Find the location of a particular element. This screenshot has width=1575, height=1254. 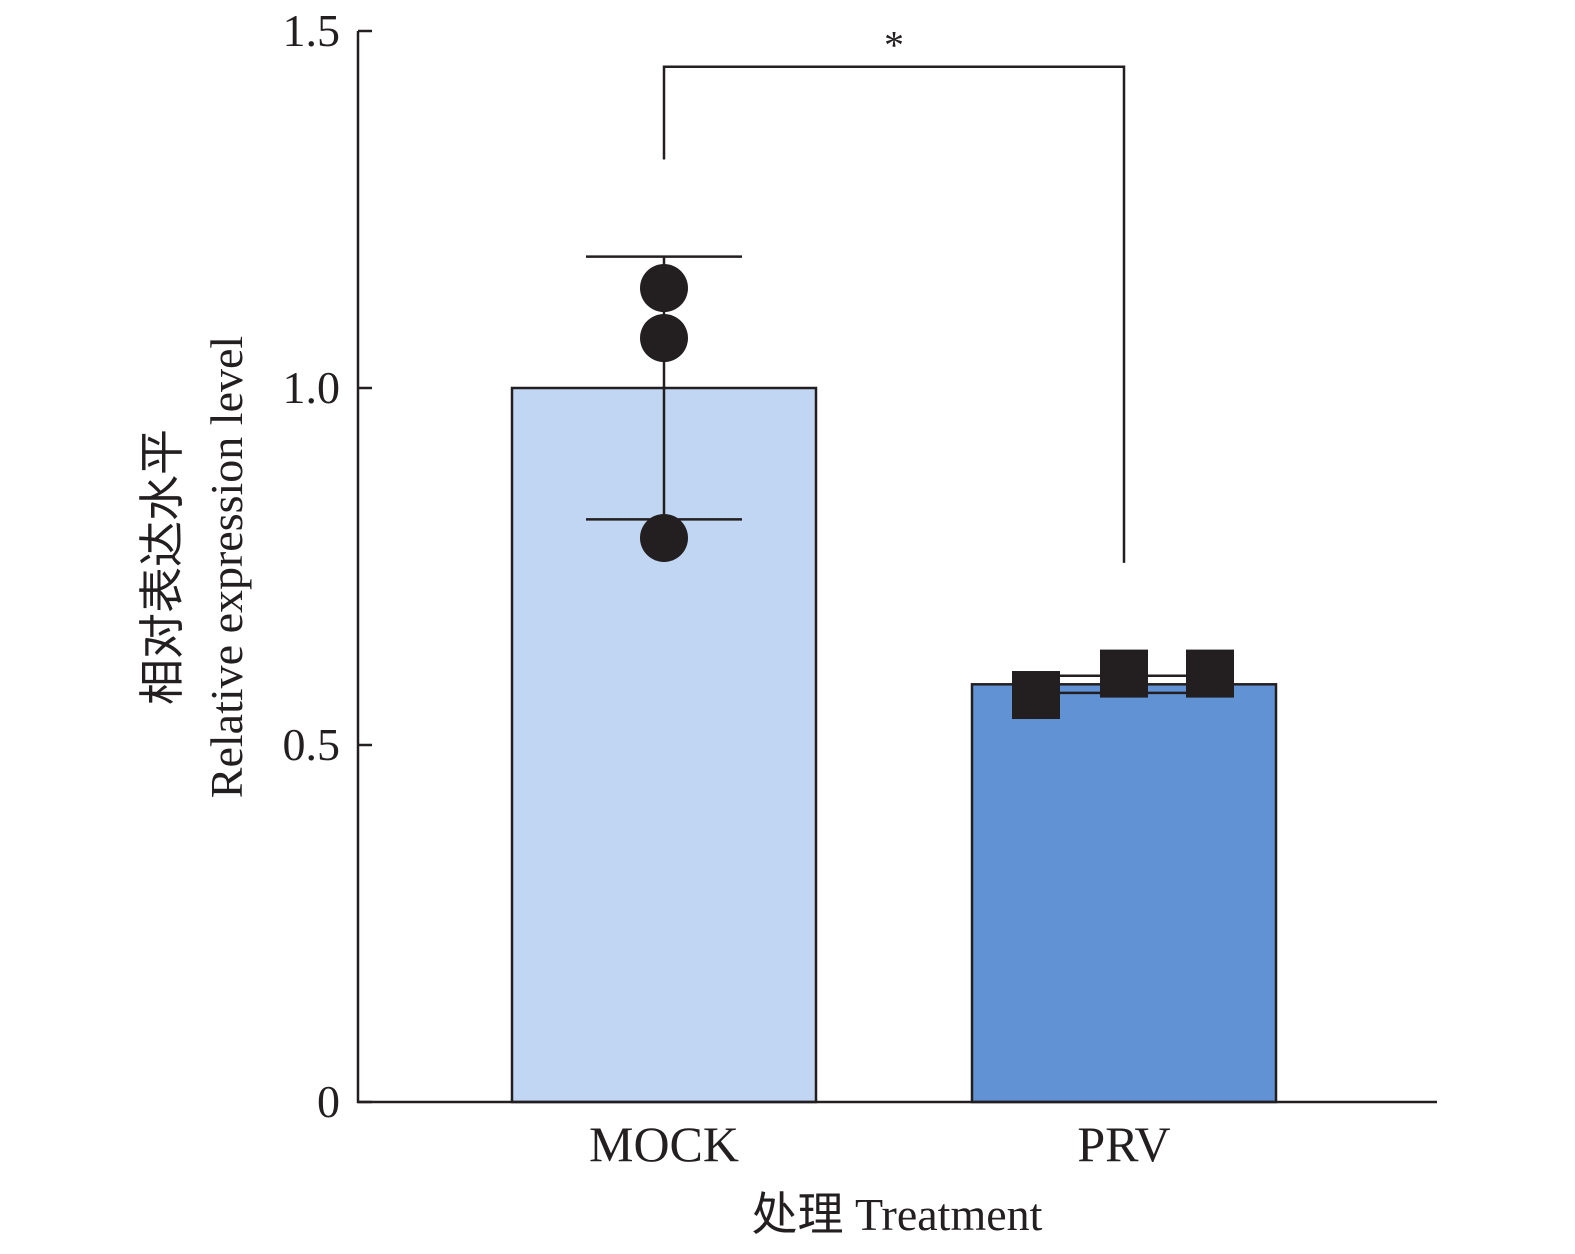

data-points-group is located at coordinates (937, 492).